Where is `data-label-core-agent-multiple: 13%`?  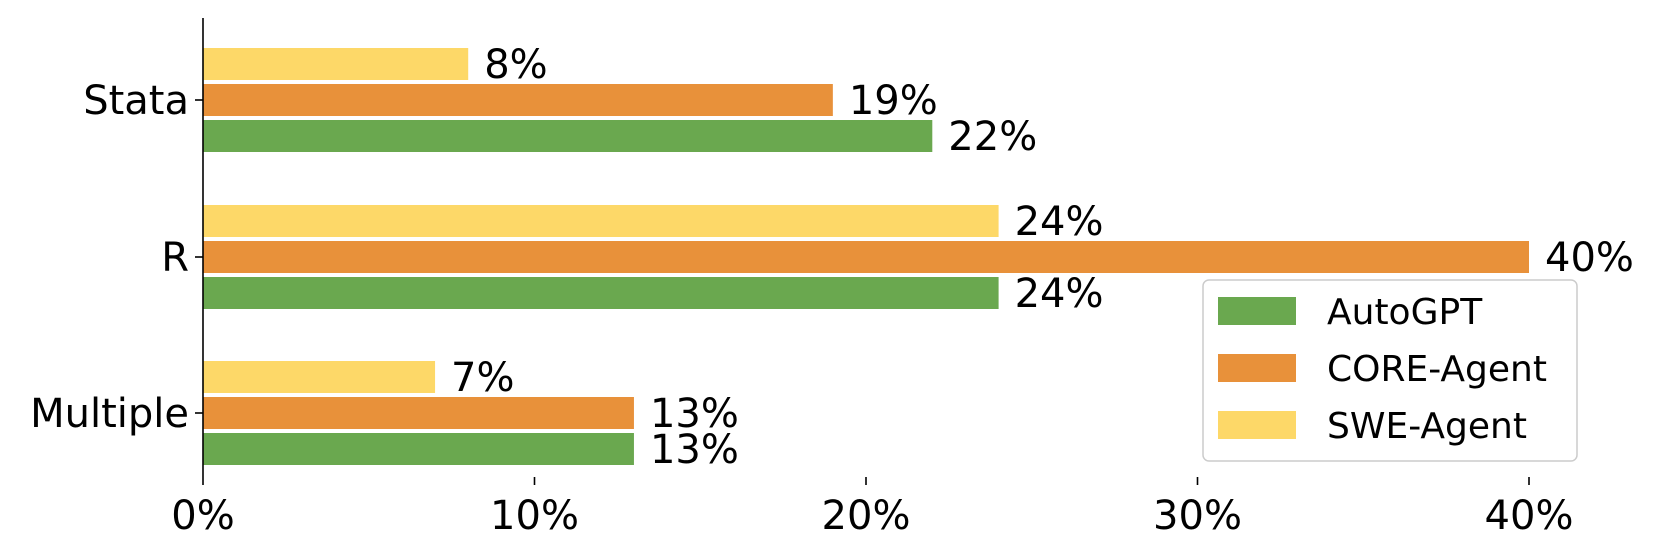
data-label-core-agent-multiple: 13% is located at coordinates (694, 414).